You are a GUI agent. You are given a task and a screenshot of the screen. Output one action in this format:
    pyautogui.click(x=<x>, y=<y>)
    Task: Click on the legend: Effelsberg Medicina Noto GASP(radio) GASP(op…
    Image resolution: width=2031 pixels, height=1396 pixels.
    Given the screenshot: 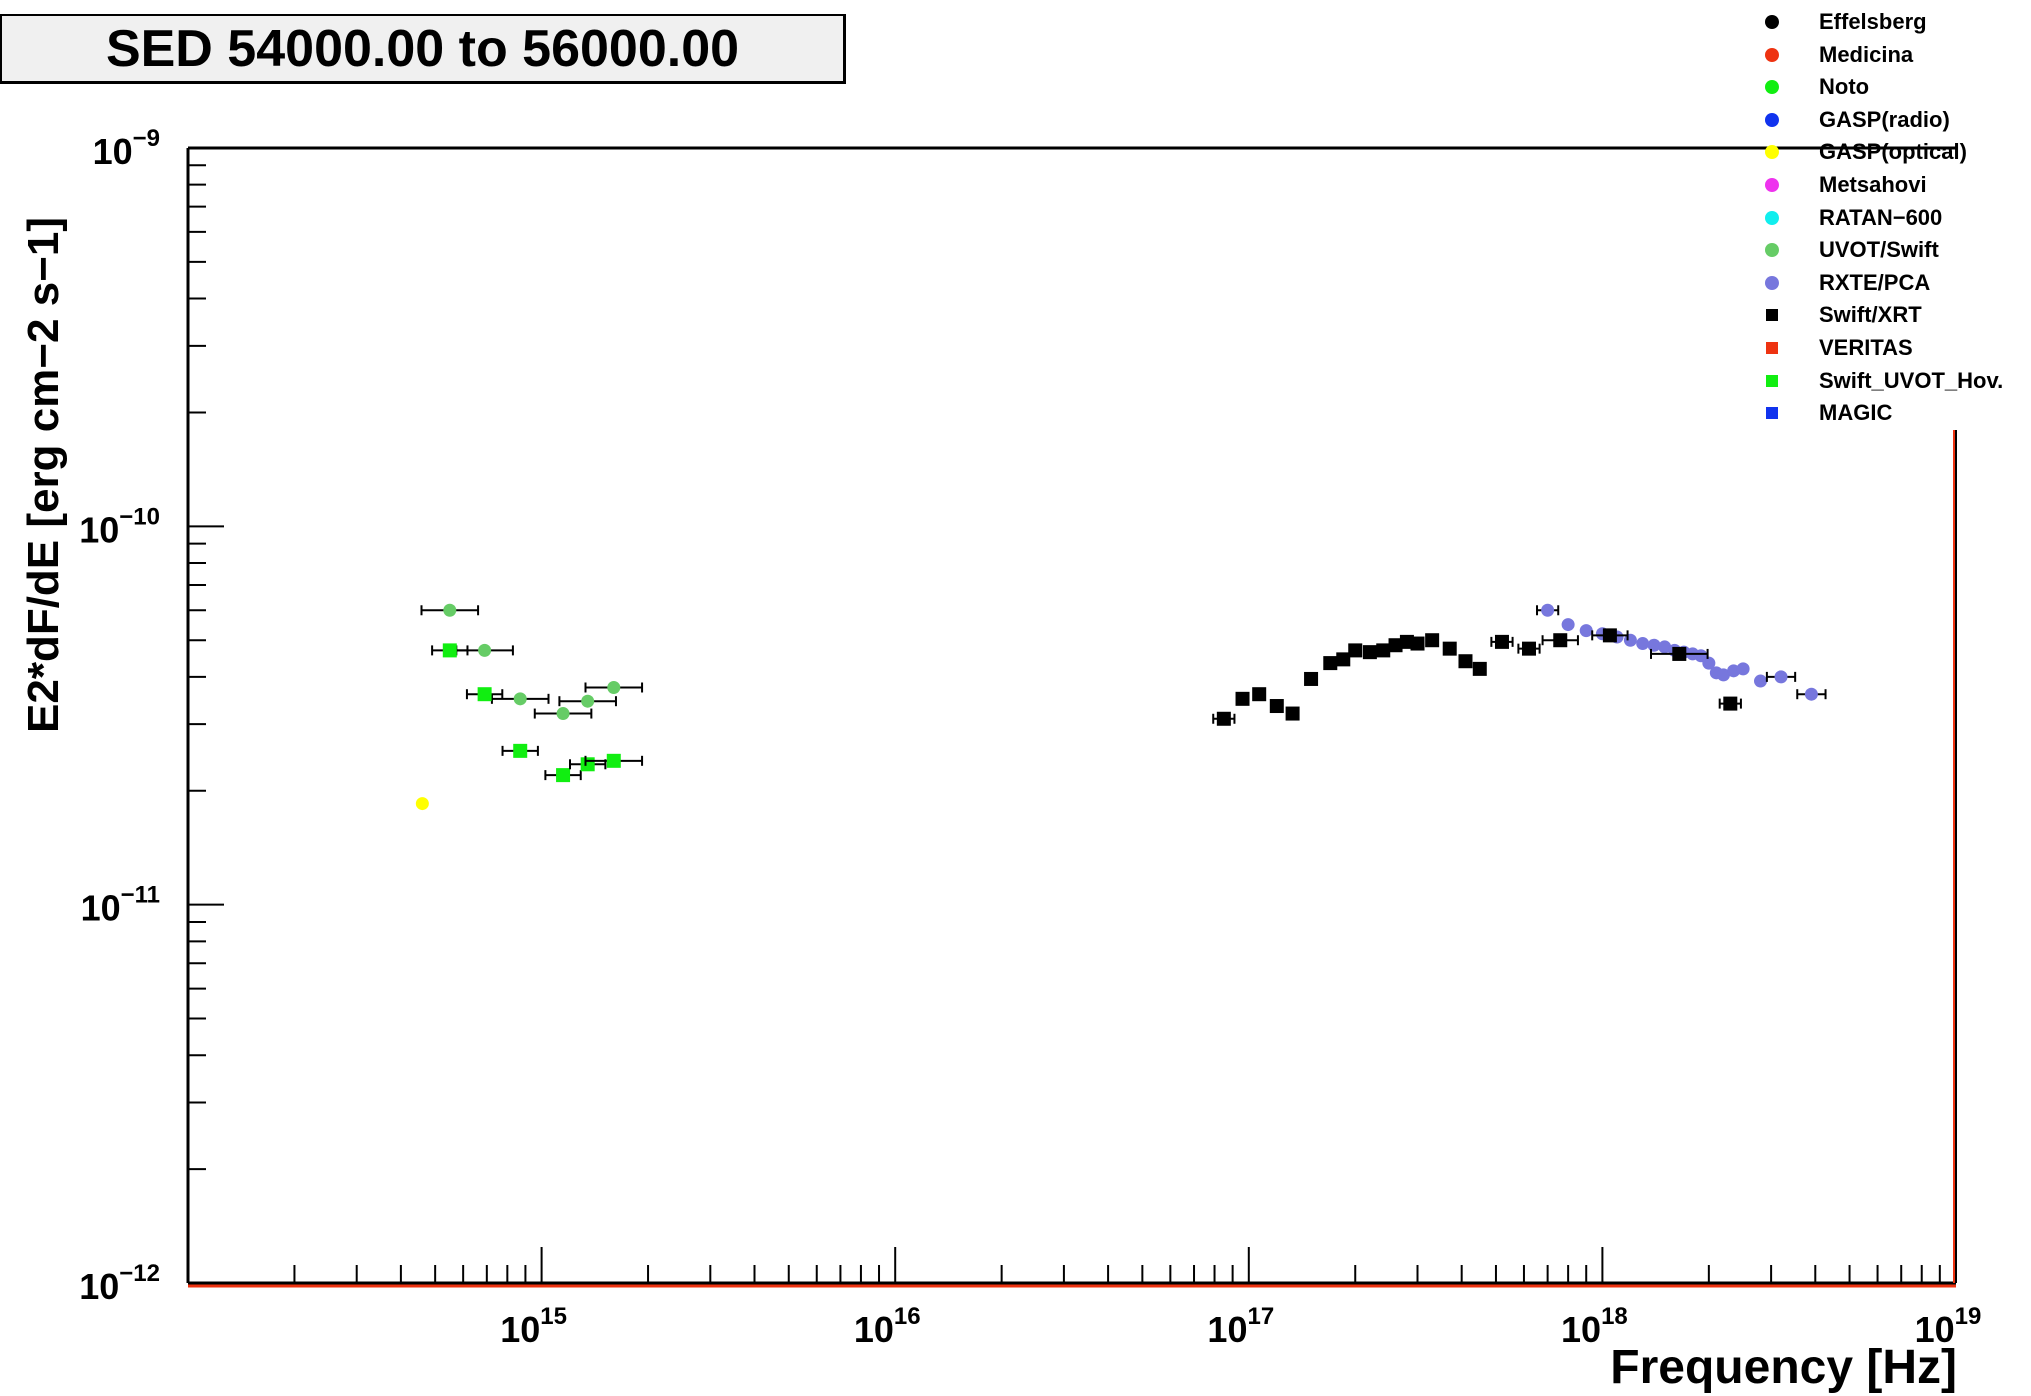 What is the action you would take?
    pyautogui.click(x=1898, y=218)
    